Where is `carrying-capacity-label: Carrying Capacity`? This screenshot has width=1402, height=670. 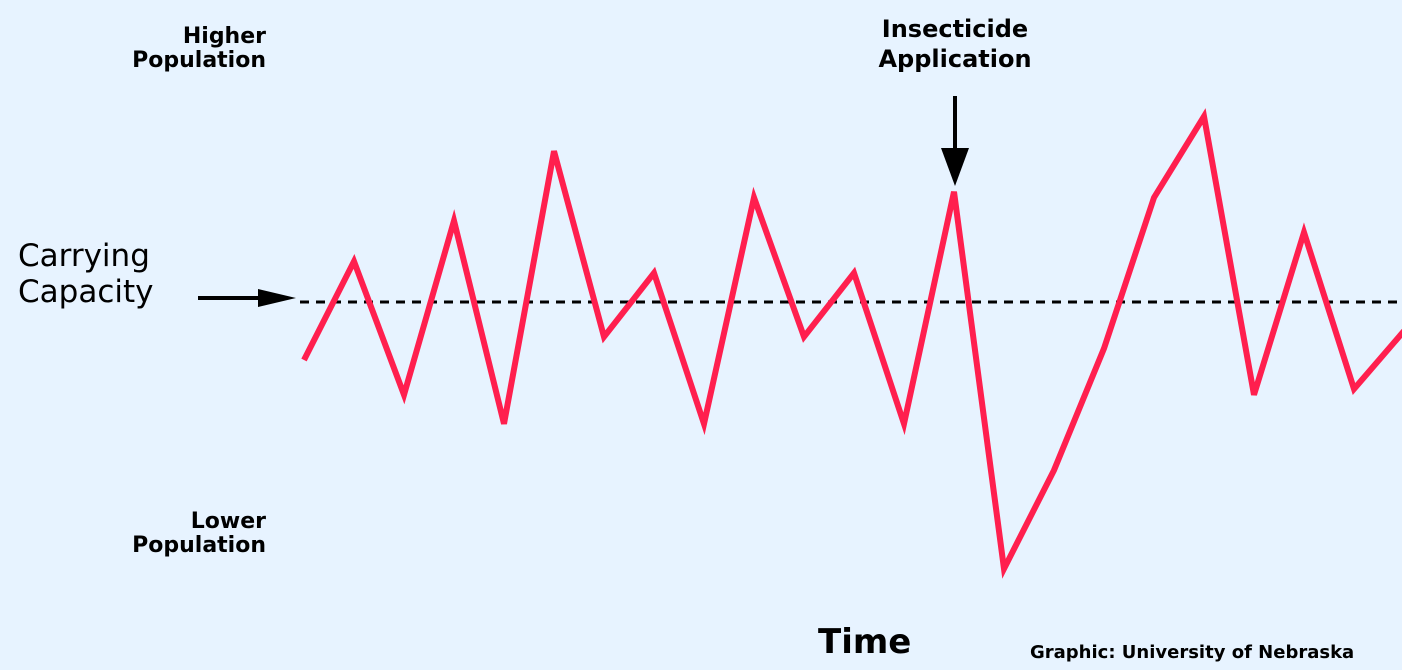 carrying-capacity-label: Carrying Capacity is located at coordinates (85, 274).